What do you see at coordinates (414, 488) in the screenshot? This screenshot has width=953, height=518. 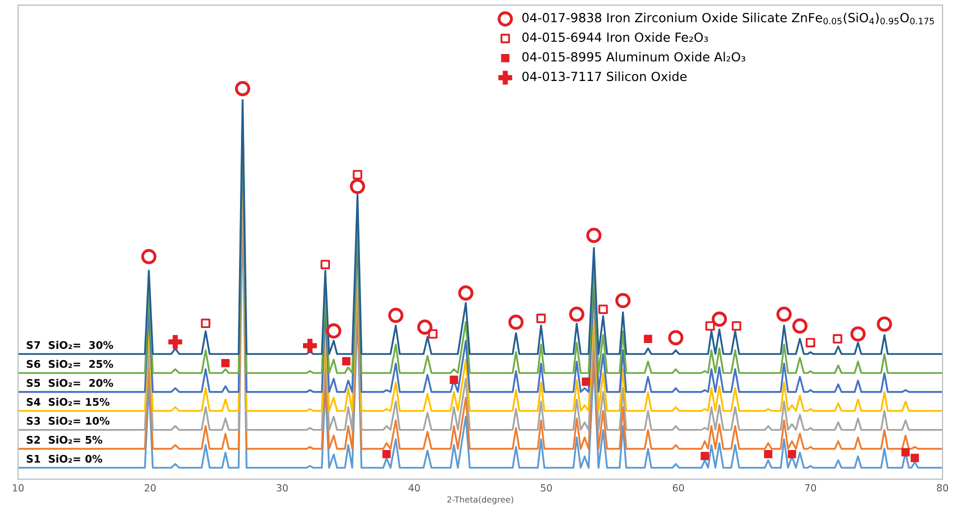 I see `x-tick-label: 40` at bounding box center [414, 488].